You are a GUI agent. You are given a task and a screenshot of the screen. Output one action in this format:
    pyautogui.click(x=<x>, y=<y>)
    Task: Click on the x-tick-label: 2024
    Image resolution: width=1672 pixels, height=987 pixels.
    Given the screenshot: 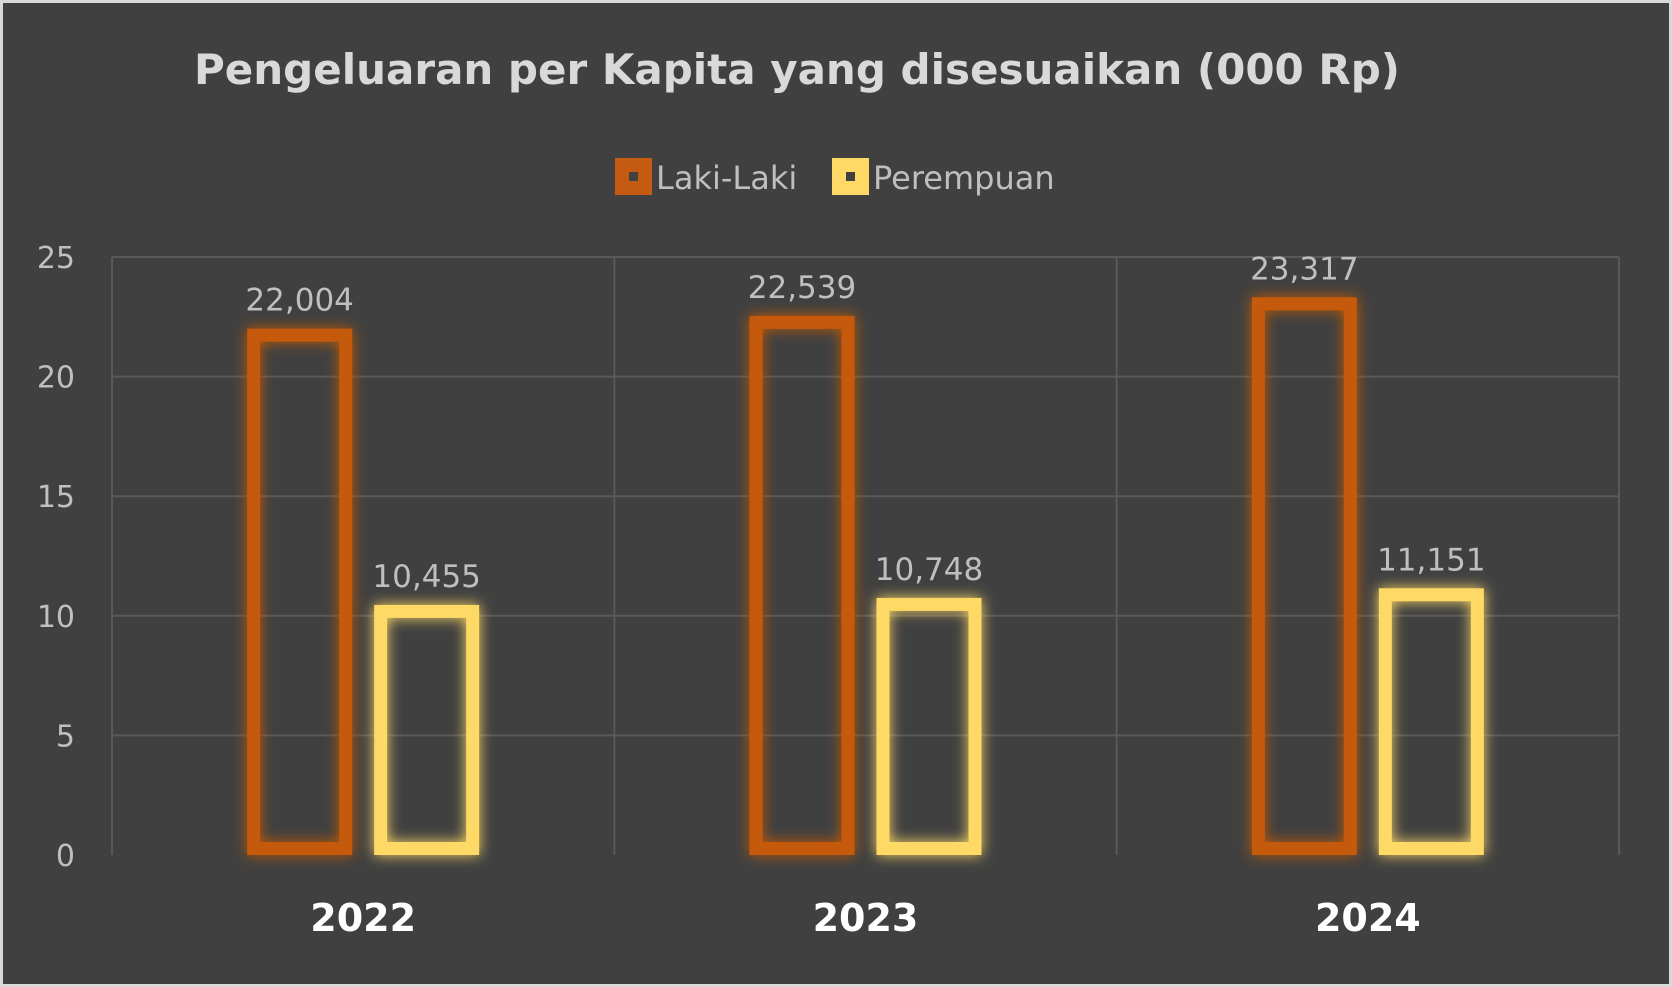 What is the action you would take?
    pyautogui.click(x=1368, y=918)
    